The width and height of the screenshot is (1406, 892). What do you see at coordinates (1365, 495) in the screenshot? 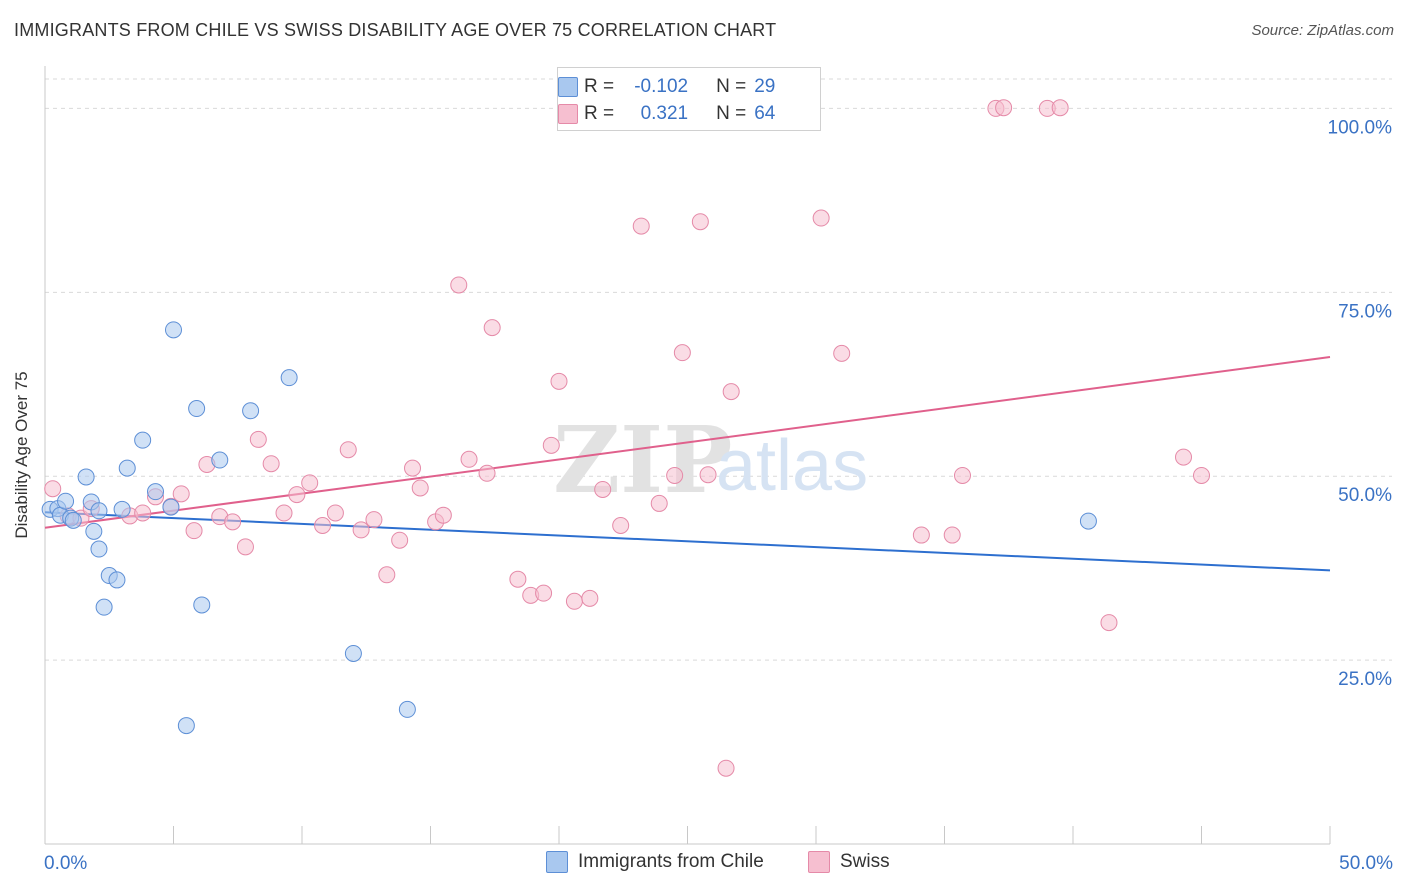
I see `y-tick-label: 50.0%` at bounding box center [1365, 495].